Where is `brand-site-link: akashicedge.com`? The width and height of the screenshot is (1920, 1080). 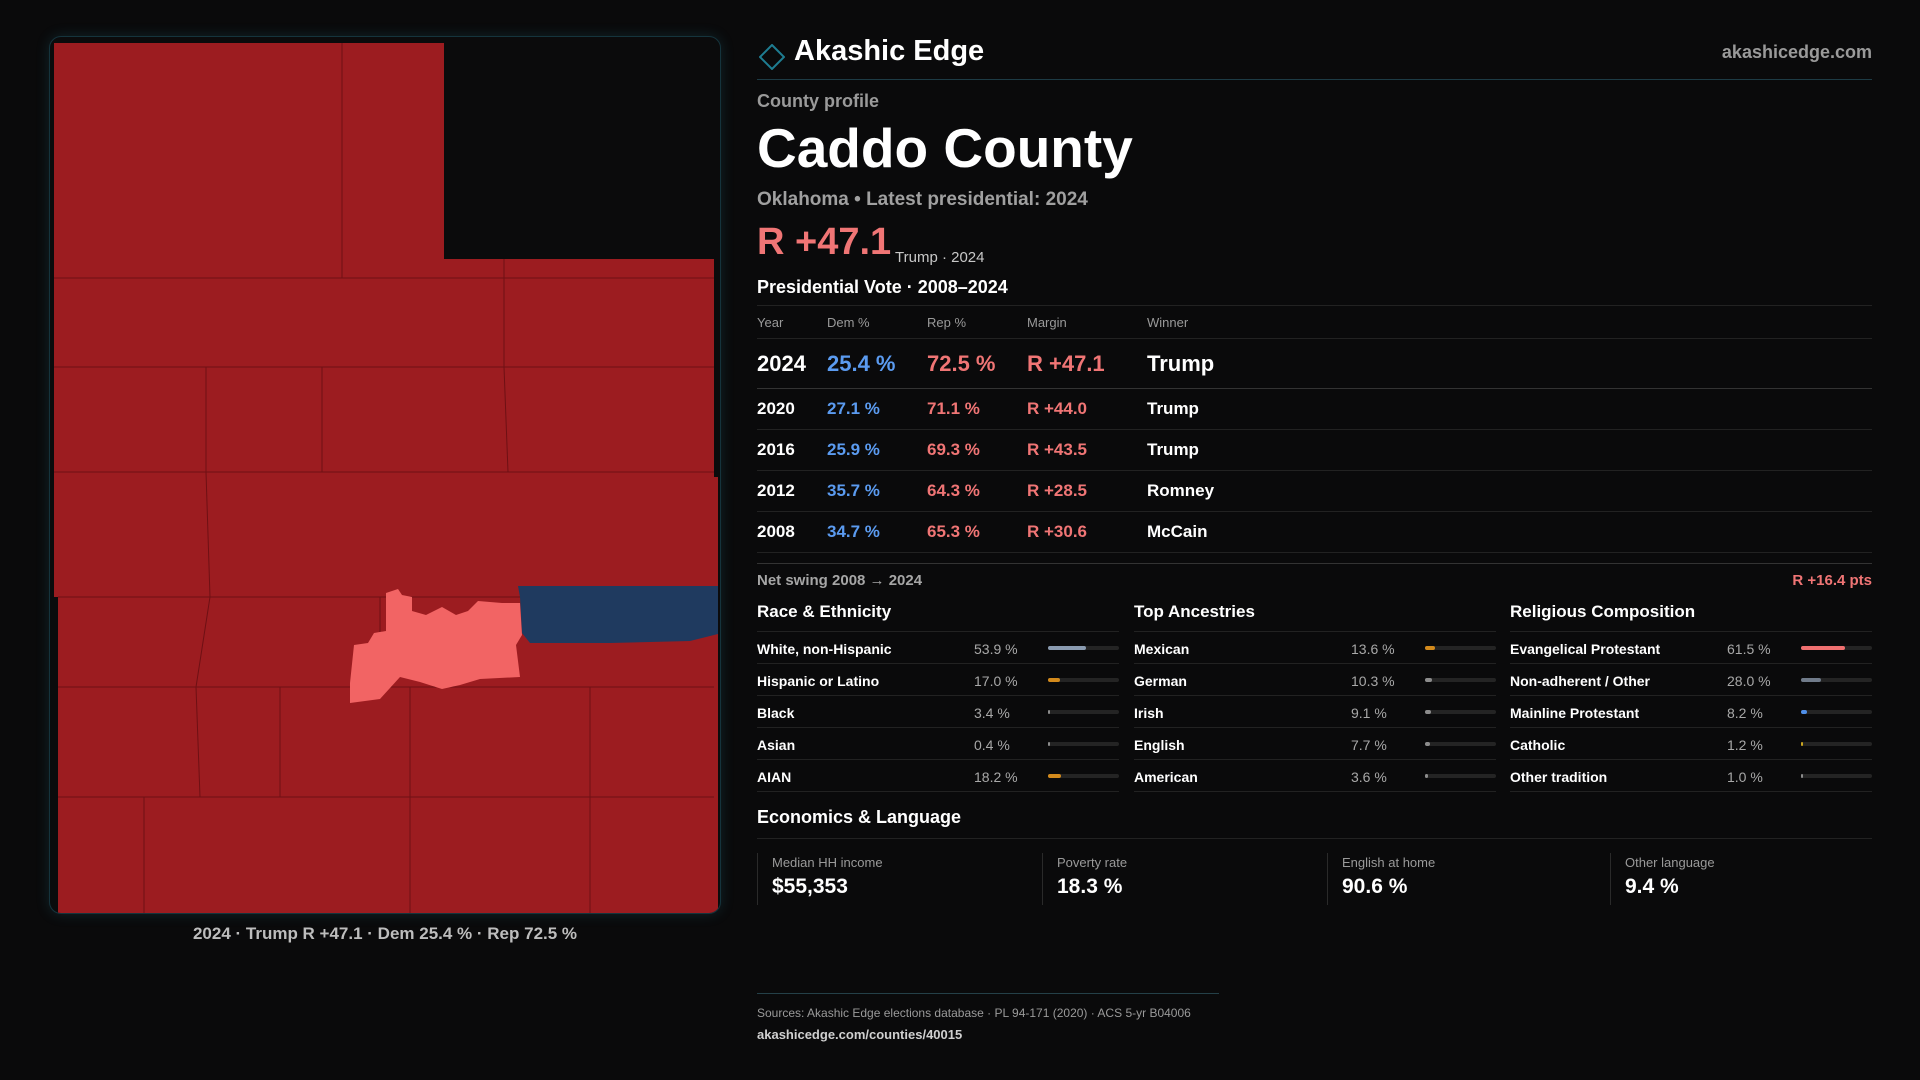 brand-site-link: akashicedge.com is located at coordinates (1796, 52).